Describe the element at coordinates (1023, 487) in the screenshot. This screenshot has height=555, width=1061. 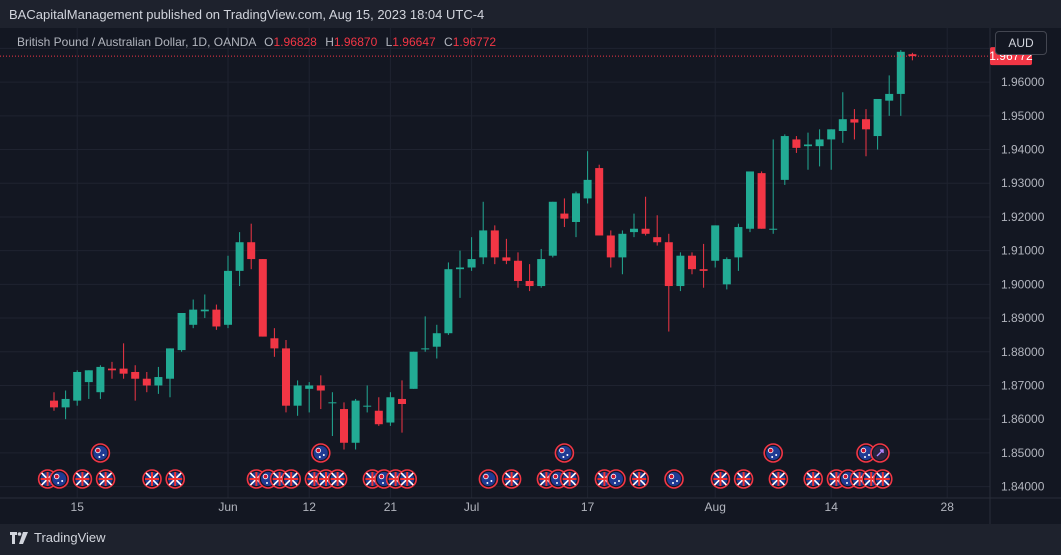
I see `y-tick-label: 1.84000` at that location.